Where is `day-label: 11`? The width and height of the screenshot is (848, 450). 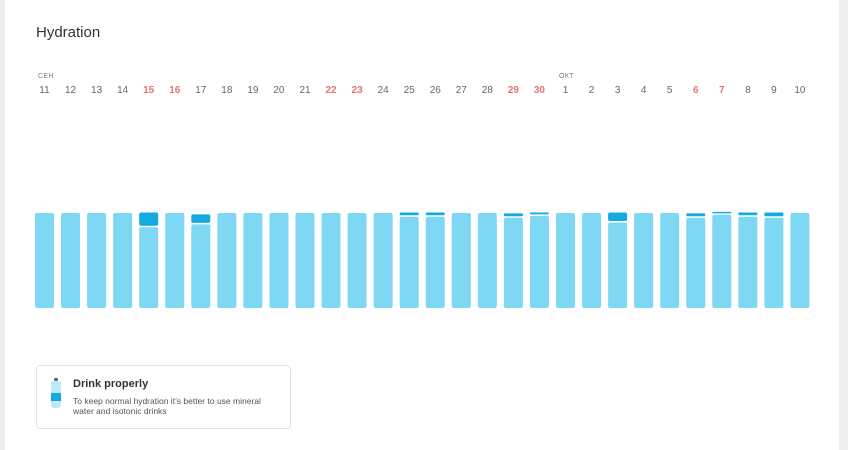
day-label: 11 is located at coordinates (44, 90).